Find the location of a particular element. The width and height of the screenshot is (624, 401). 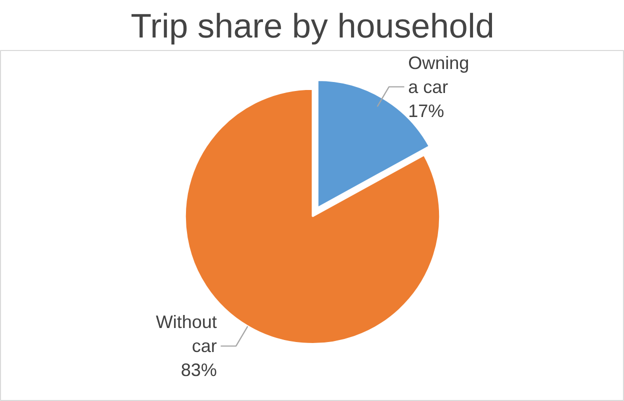

data-label: 17% is located at coordinates (426, 110).